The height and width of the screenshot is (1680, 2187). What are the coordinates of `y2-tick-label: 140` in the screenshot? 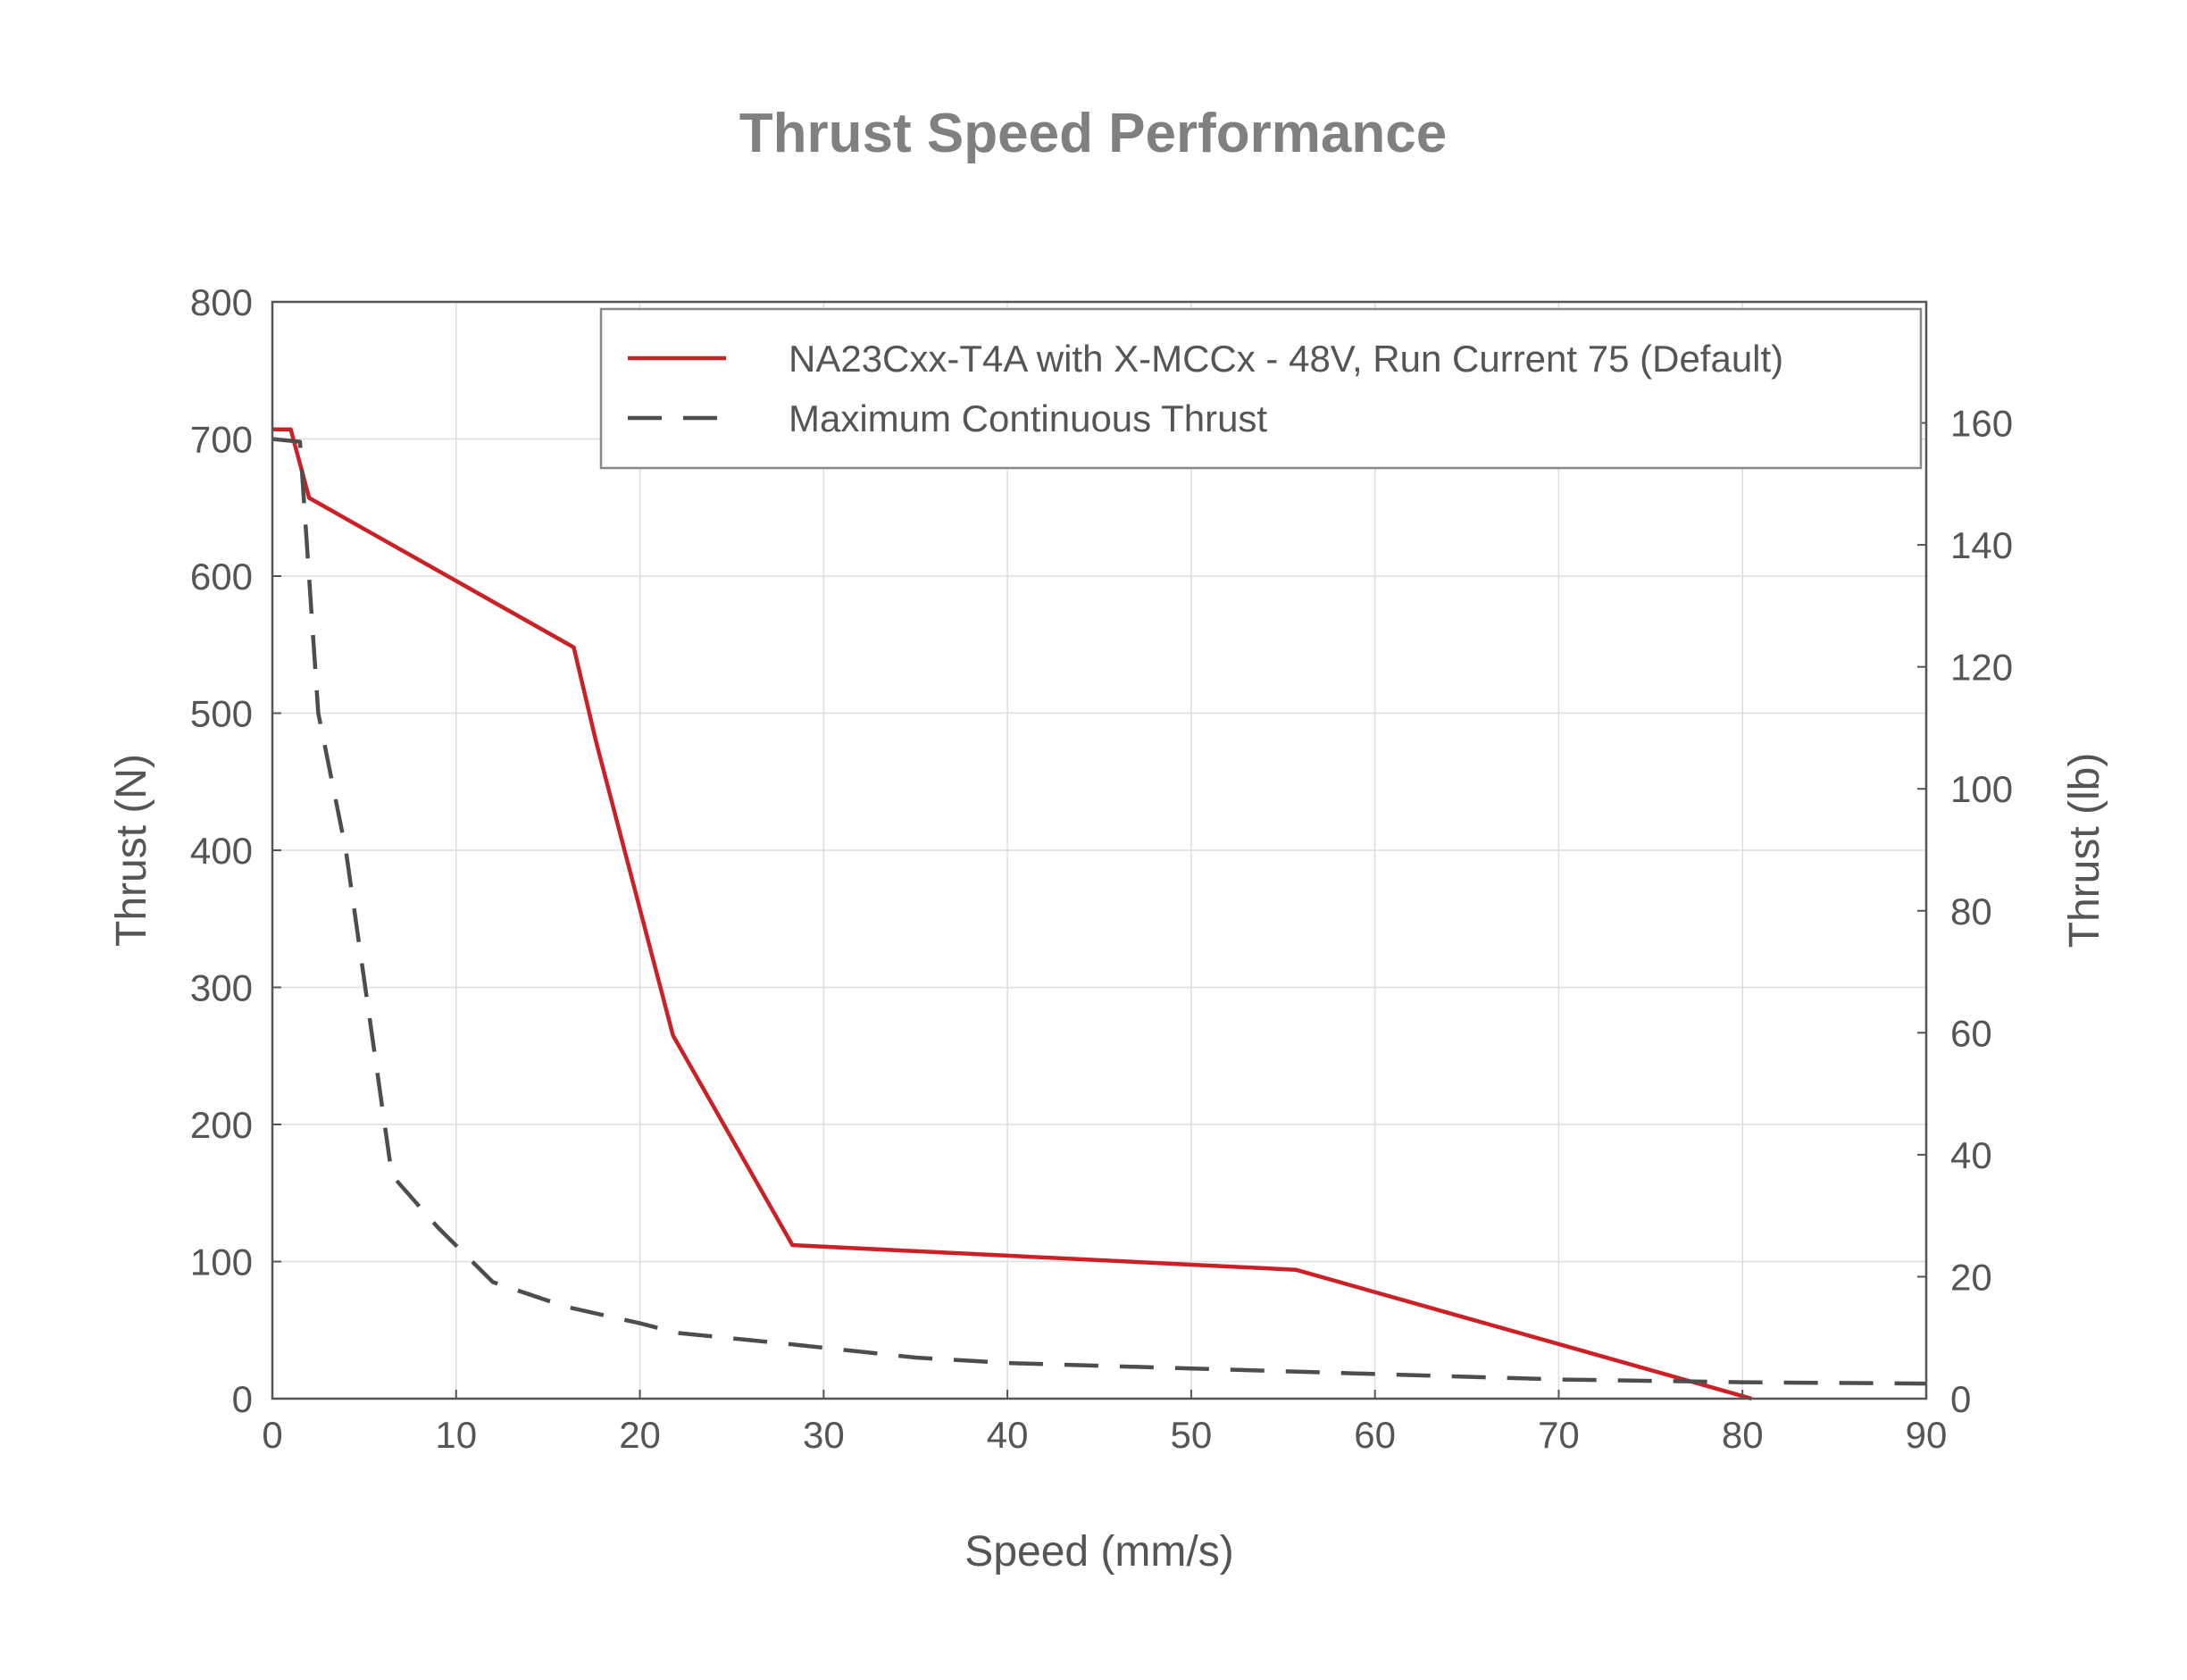 It's located at (1981, 545).